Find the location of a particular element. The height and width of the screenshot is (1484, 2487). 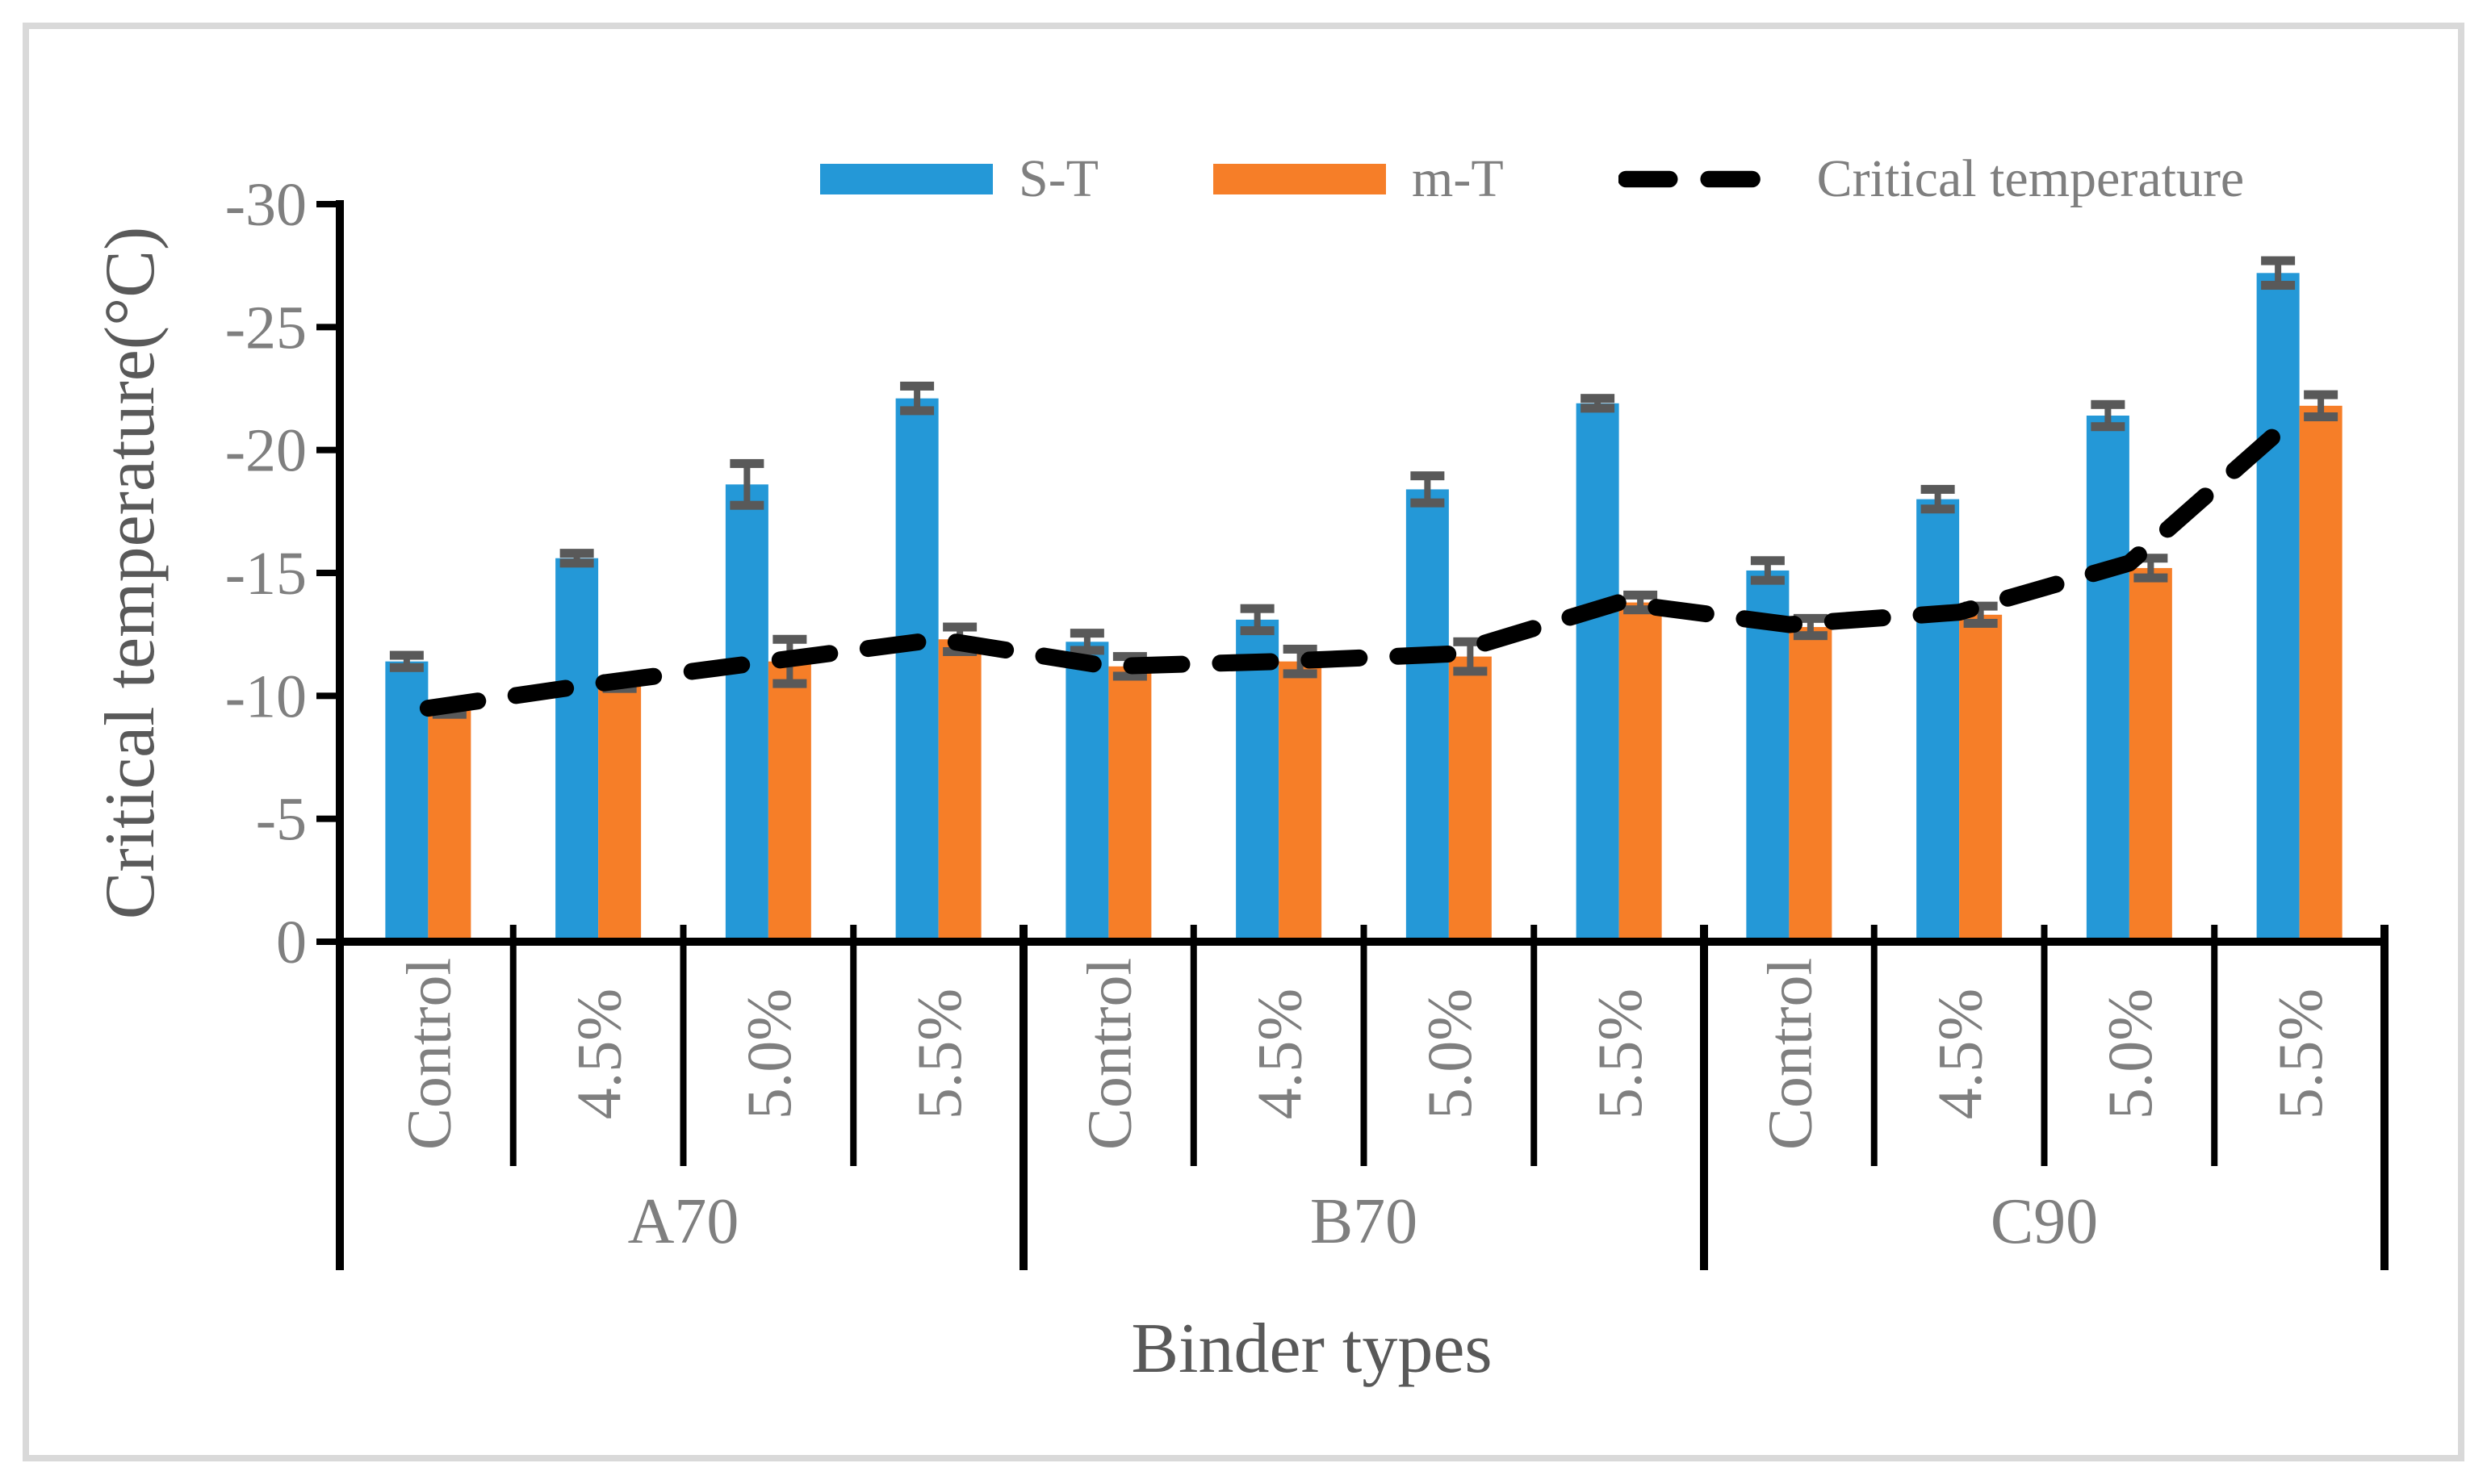

legend-label-s-t: S-T is located at coordinates (1059, 178).